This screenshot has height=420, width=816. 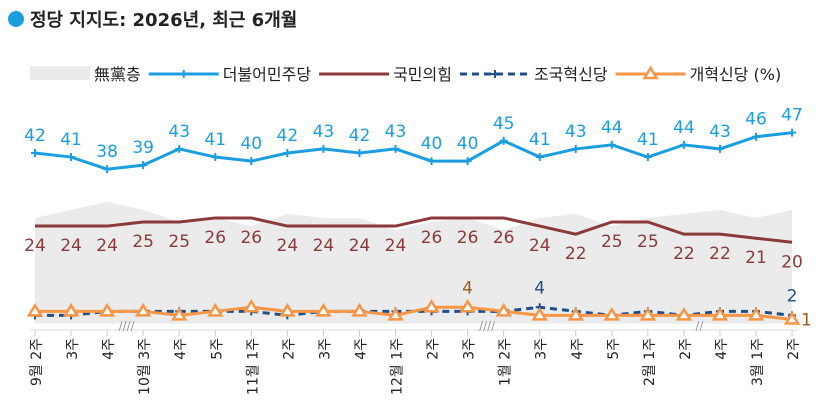 What do you see at coordinates (60, 73) in the screenshot?
I see `legend-swatch` at bounding box center [60, 73].